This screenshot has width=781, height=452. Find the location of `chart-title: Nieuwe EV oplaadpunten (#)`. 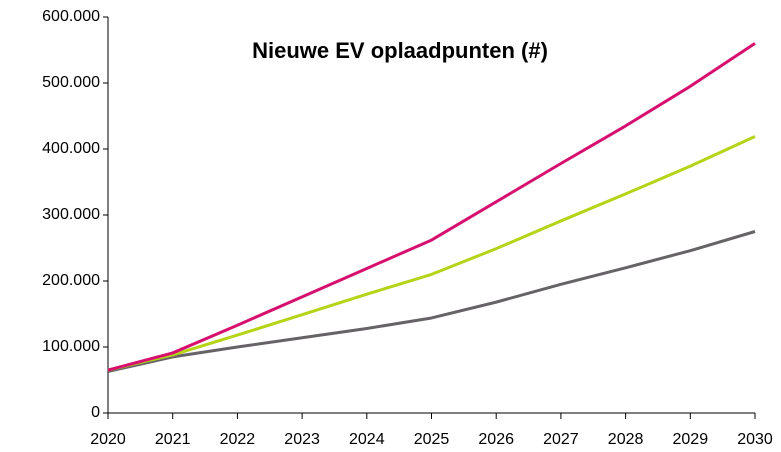

chart-title: Nieuwe EV oplaadpunten (#) is located at coordinates (400, 50).